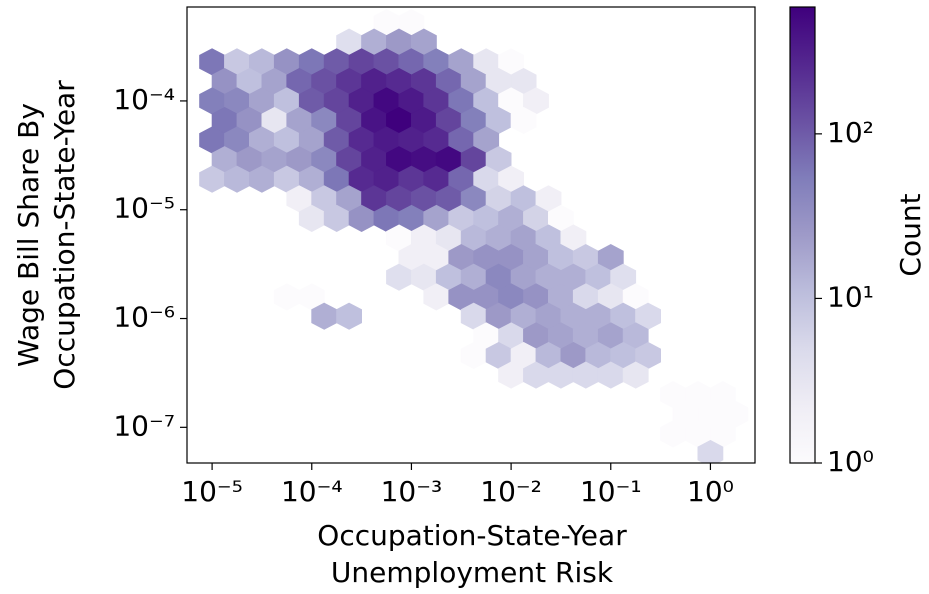 The width and height of the screenshot is (929, 594). What do you see at coordinates (850, 132) in the screenshot?
I see `colorbar-tick-label: 10²` at bounding box center [850, 132].